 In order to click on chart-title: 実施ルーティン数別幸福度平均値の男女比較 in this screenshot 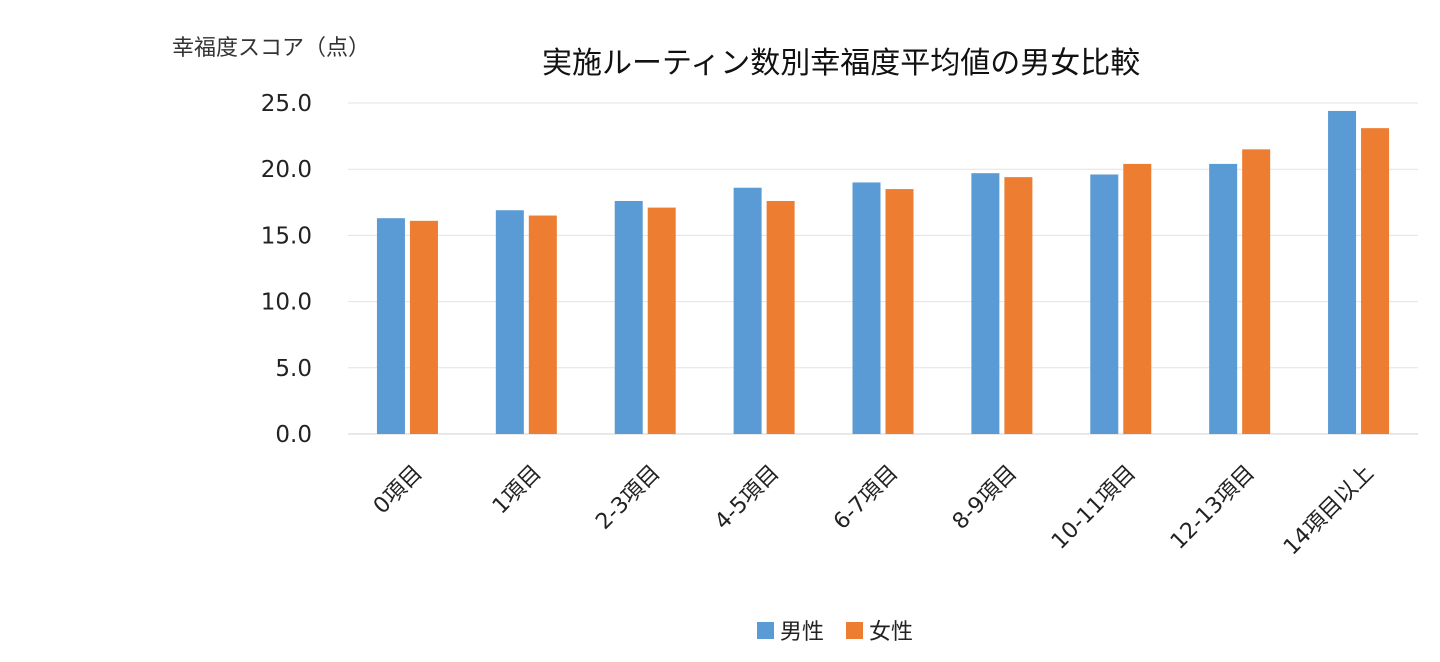, I will do `click(841, 63)`.